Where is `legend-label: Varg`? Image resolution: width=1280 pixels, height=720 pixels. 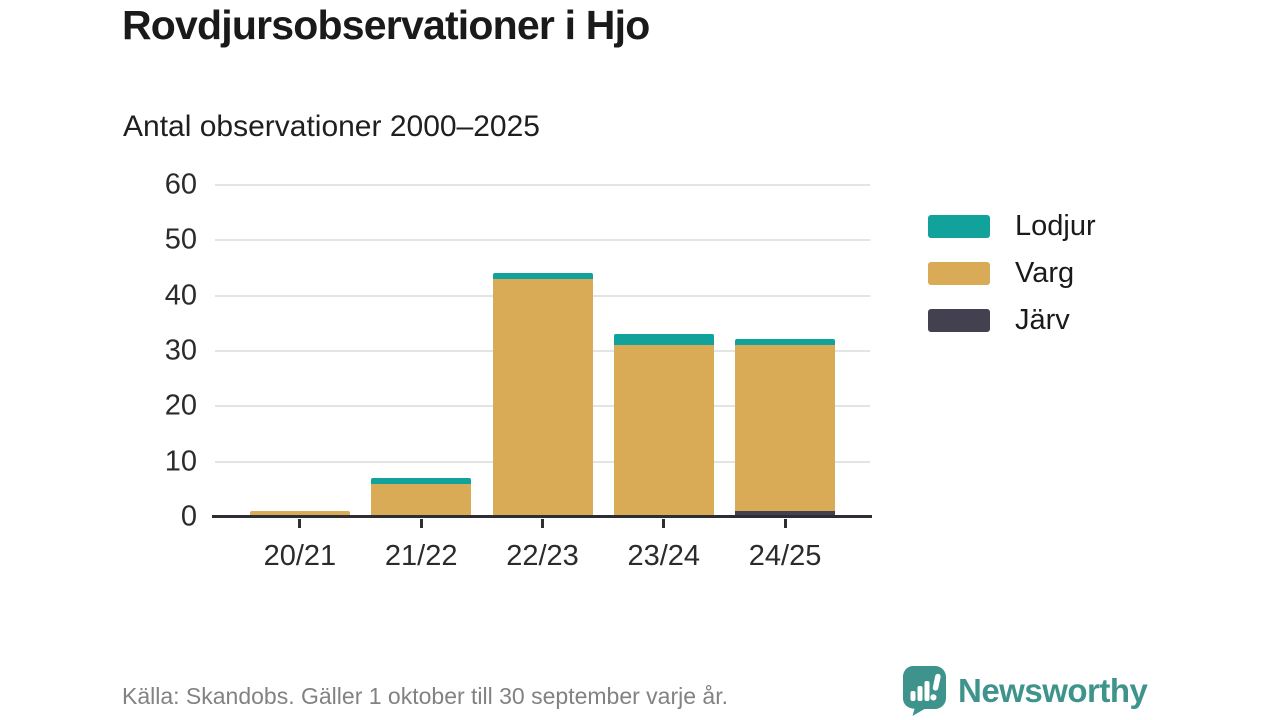
legend-label: Varg is located at coordinates (1045, 273).